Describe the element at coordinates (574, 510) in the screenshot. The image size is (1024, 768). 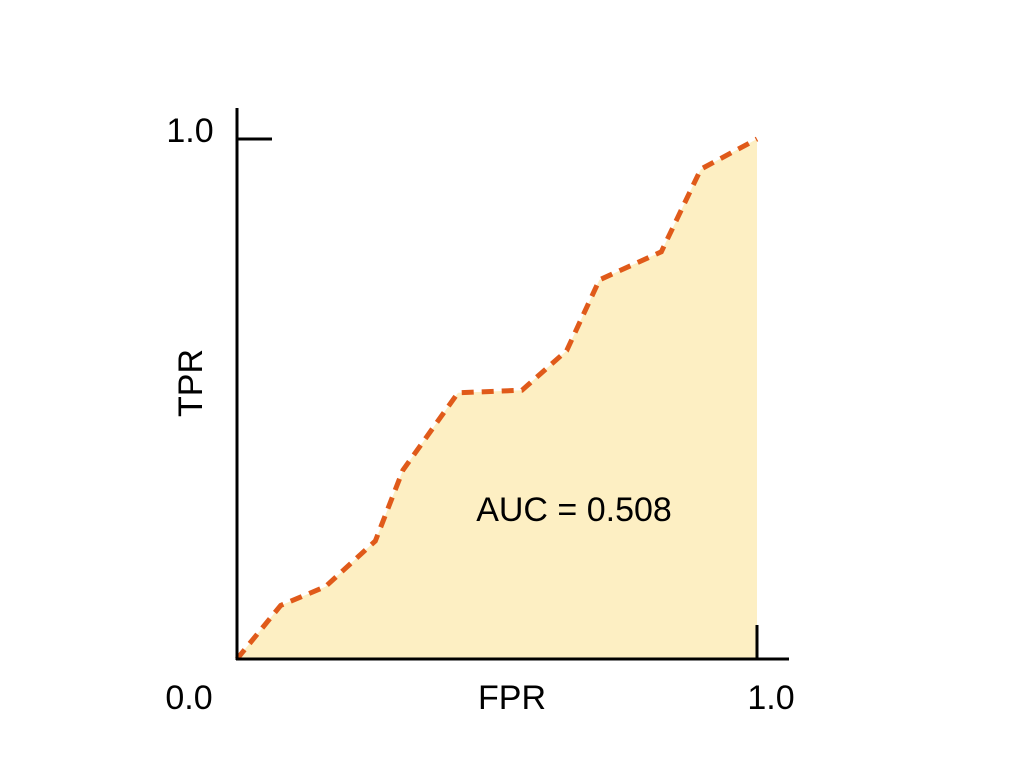
I see `auc-annotation: AUC = 0.508` at that location.